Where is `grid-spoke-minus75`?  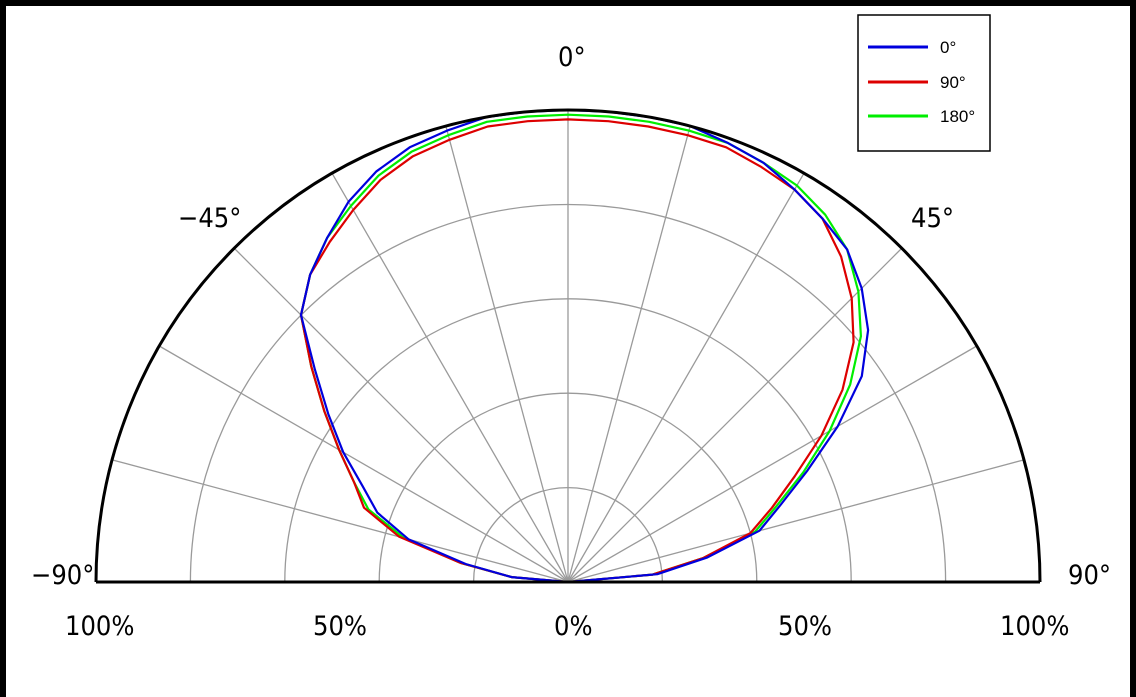
grid-spoke-minus75 is located at coordinates (340, 521).